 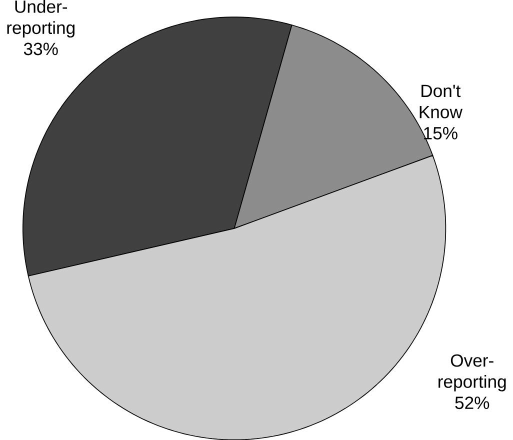 I want to click on data-label: 15%, so click(x=441, y=133).